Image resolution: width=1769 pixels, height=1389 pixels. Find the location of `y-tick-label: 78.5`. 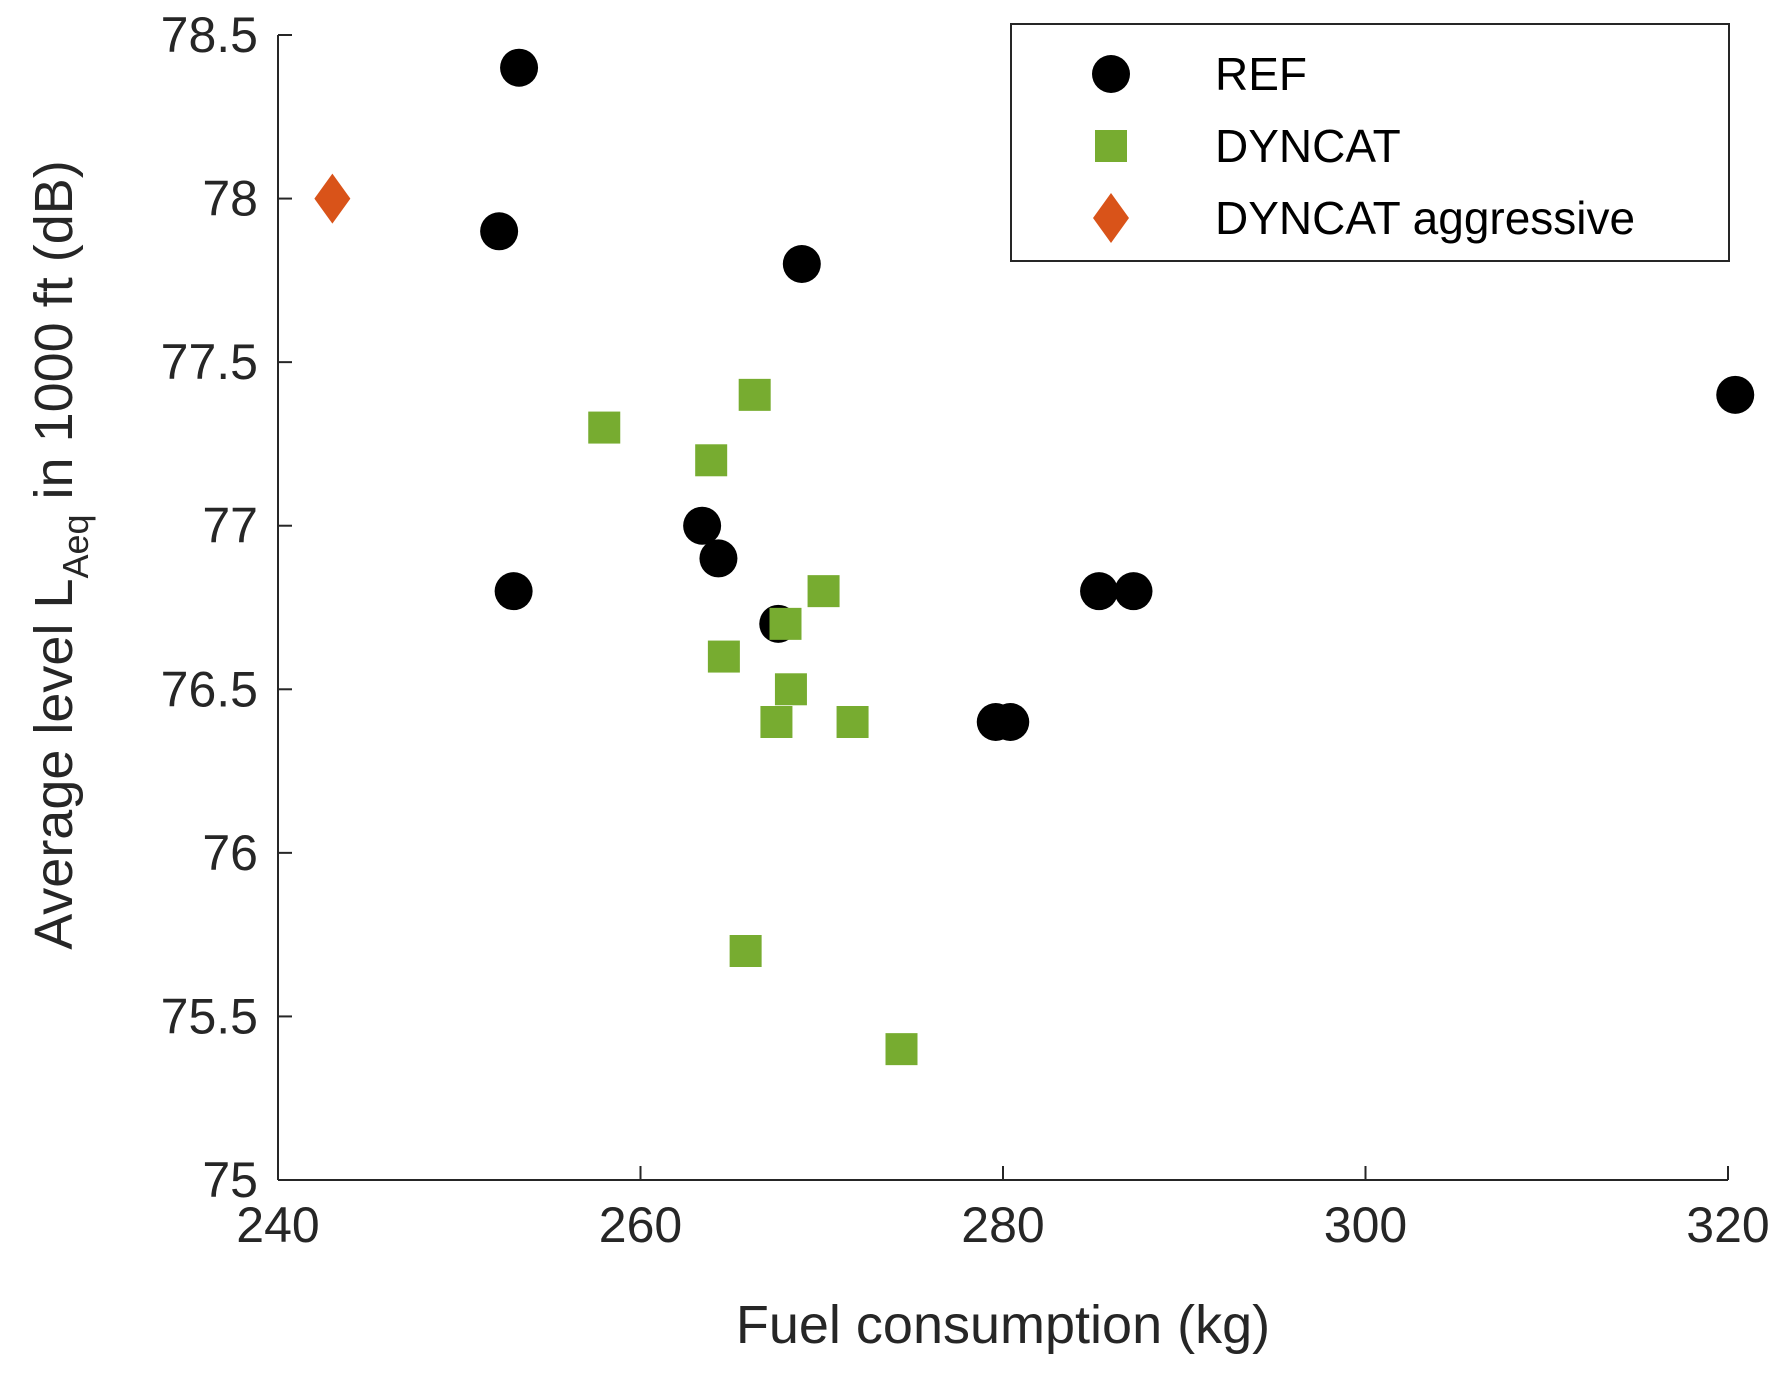

y-tick-label: 78.5 is located at coordinates (209, 35).